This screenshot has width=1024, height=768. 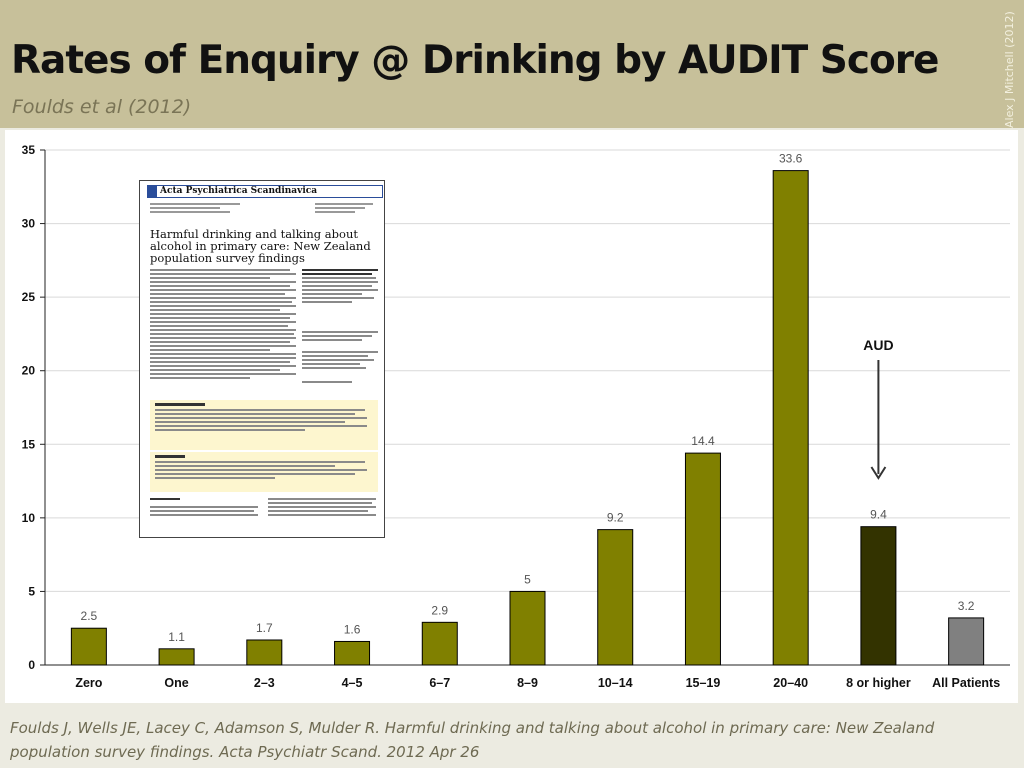 I want to click on data-label: 5, so click(x=527, y=579).